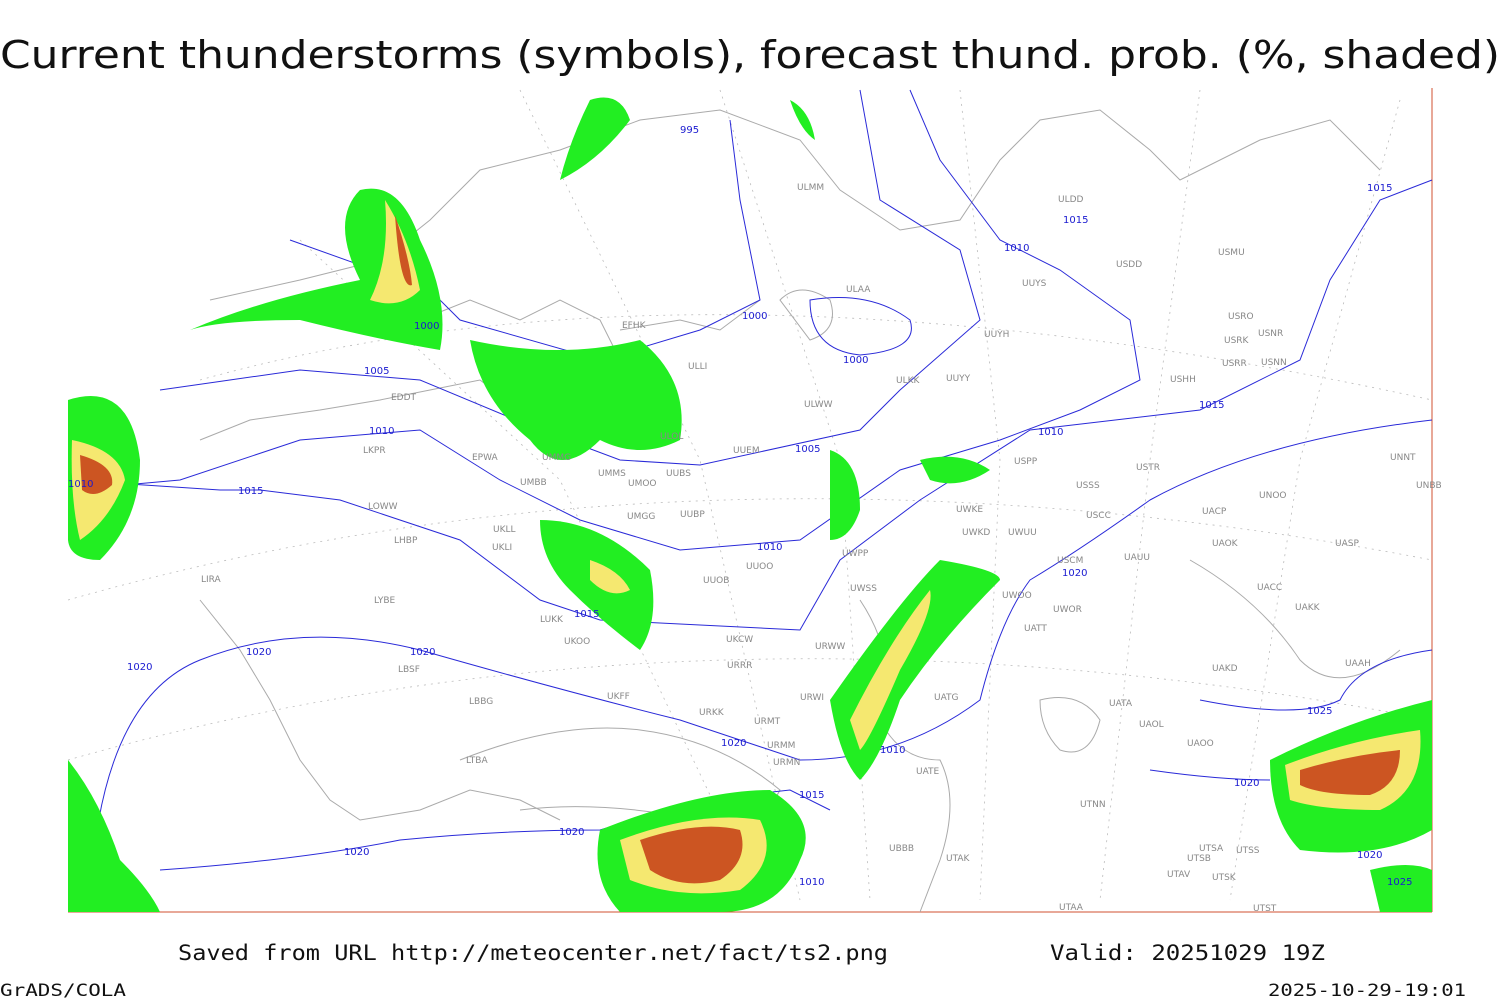 This screenshot has width=1500, height=1000. Describe the element at coordinates (739, 640) in the screenshot. I see `station-label: UKCW` at that location.